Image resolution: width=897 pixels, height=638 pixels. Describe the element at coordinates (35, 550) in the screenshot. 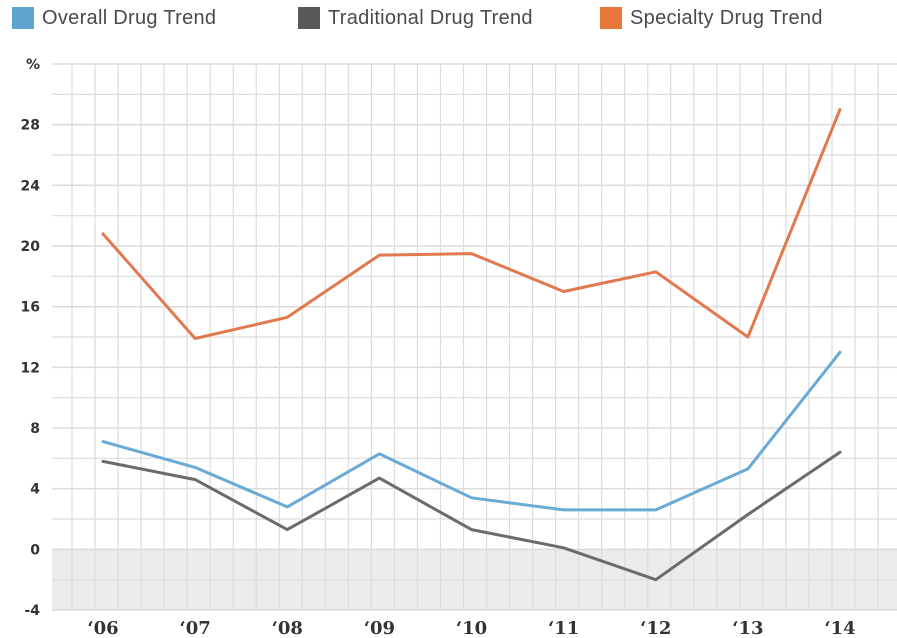

I see `y-tick-label: 0` at that location.